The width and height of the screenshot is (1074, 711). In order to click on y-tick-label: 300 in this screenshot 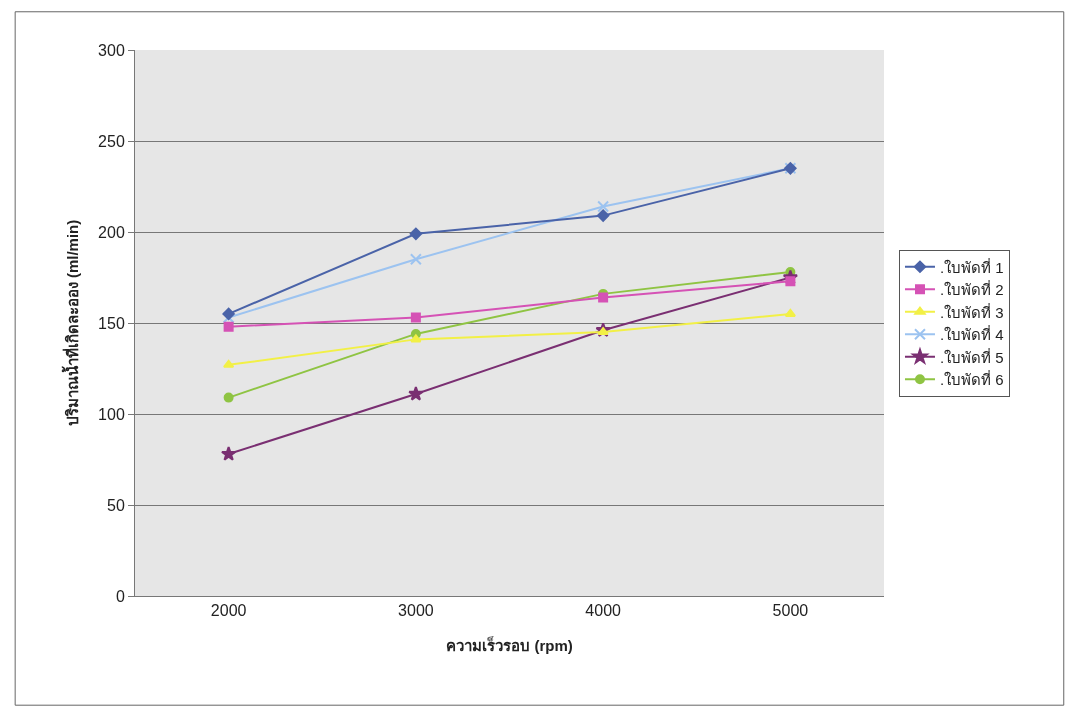, I will do `click(111, 50)`.